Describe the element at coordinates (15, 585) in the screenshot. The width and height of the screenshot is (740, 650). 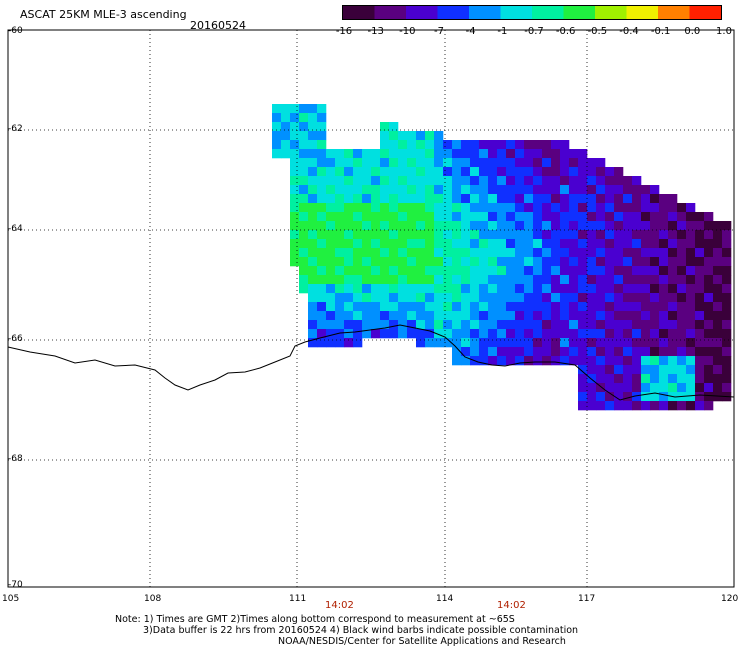
I see `lat-label-70: -70` at that location.